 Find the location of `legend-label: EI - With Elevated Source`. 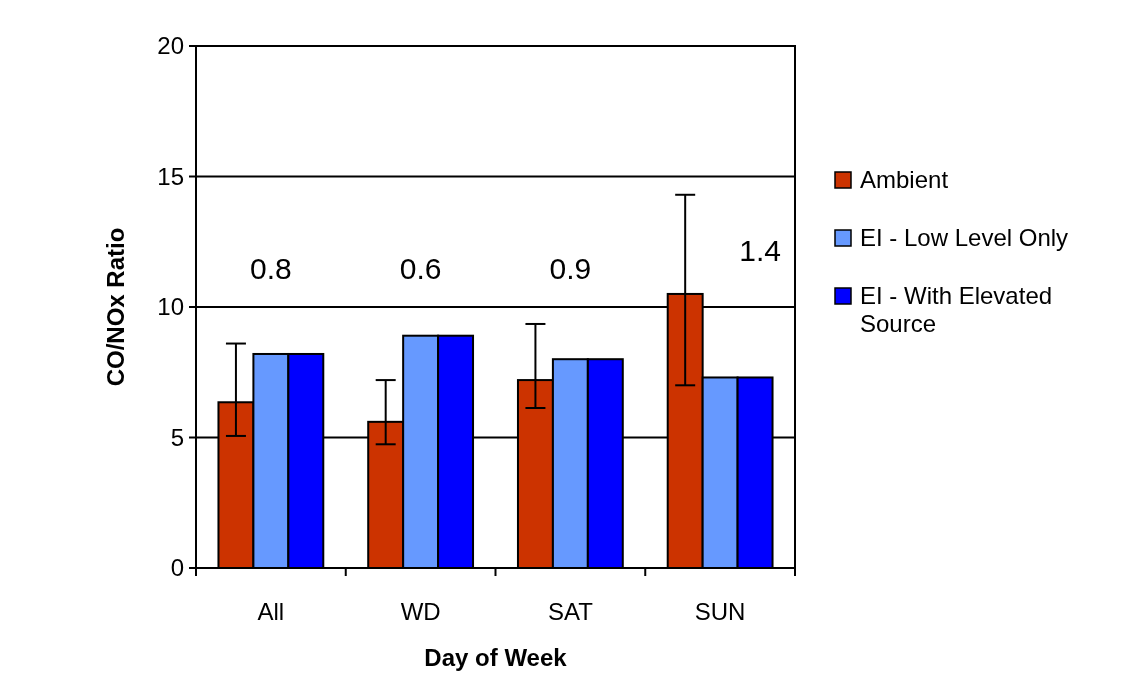

legend-label: EI - With Elevated Source is located at coordinates (956, 309).